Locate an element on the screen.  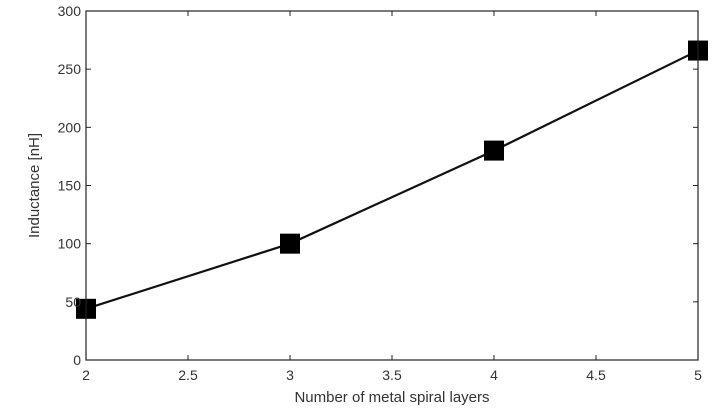
y-tick-label: 150 is located at coordinates (70, 186).